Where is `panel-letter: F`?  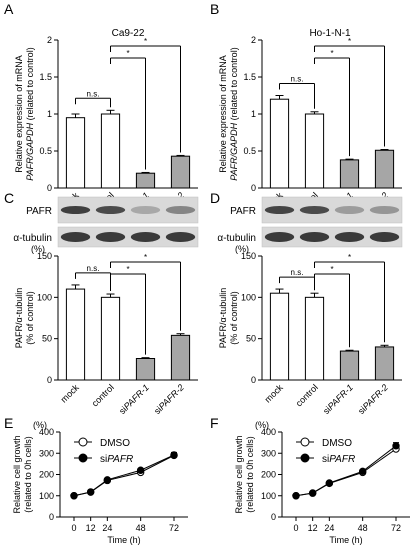 panel-letter: F is located at coordinates (214, 423).